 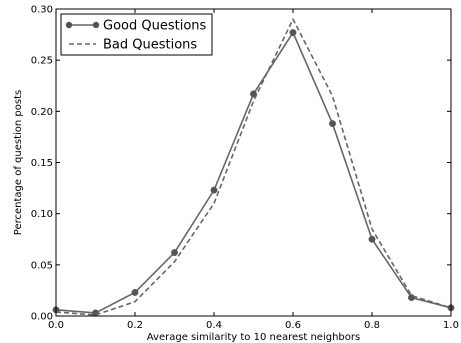 I want to click on y-tick-label: 0.30, so click(x=42, y=10).